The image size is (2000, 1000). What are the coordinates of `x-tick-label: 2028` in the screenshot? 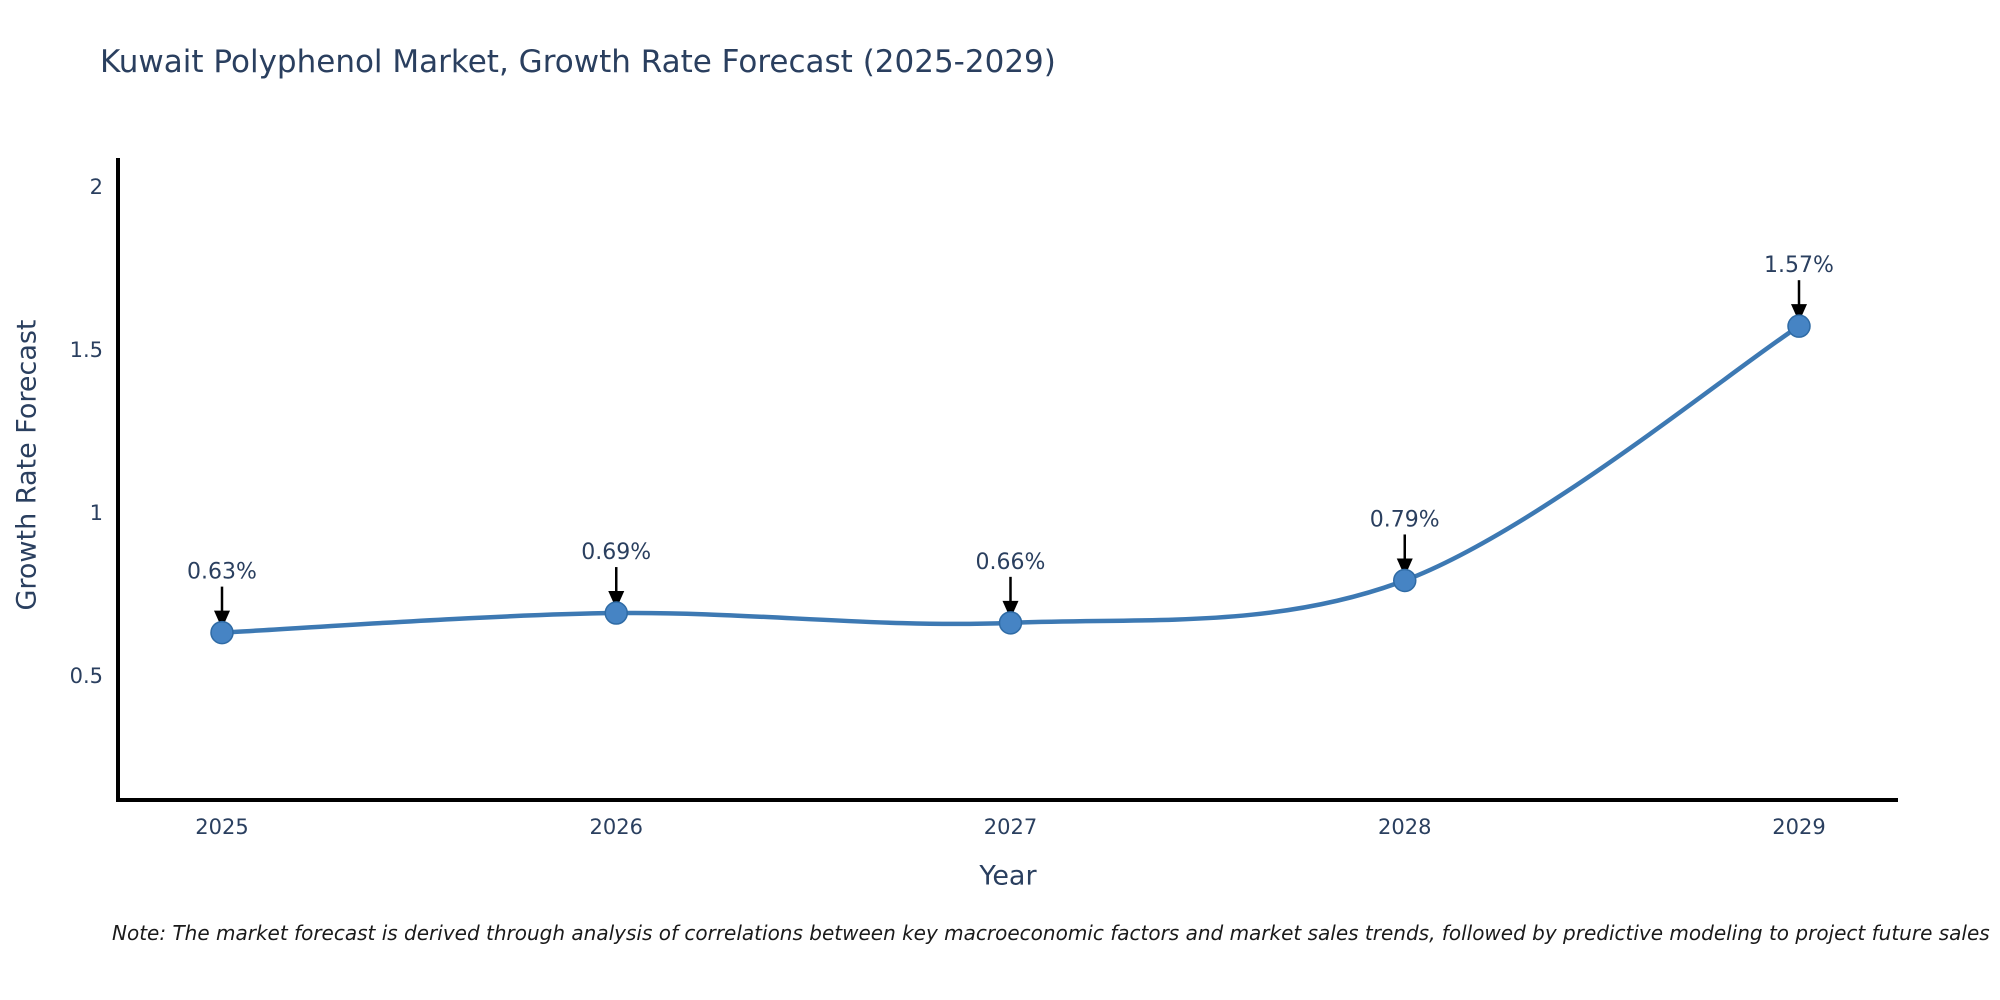 It's located at (1404, 827).